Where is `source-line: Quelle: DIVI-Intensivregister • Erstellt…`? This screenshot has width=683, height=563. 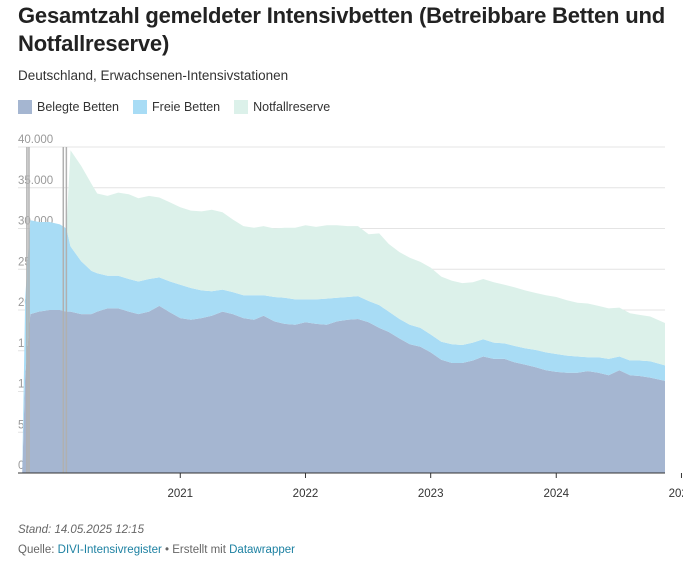 source-line: Quelle: DIVI-Intensivregister • Erstellt… is located at coordinates (156, 550).